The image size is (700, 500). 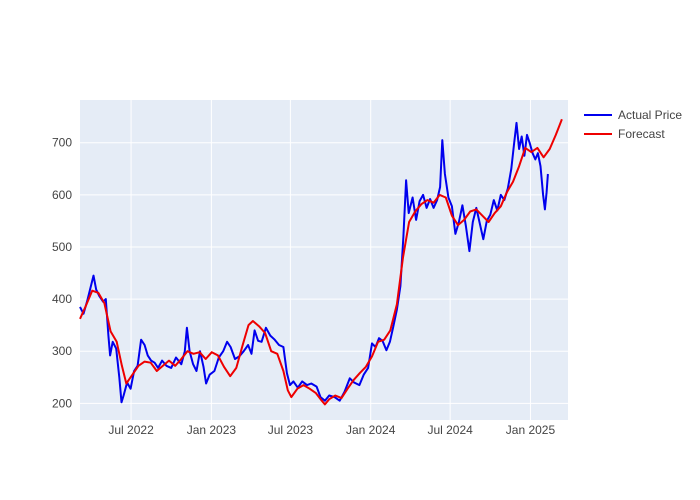 I want to click on x-tick-label: Jul 2024, so click(x=450, y=430).